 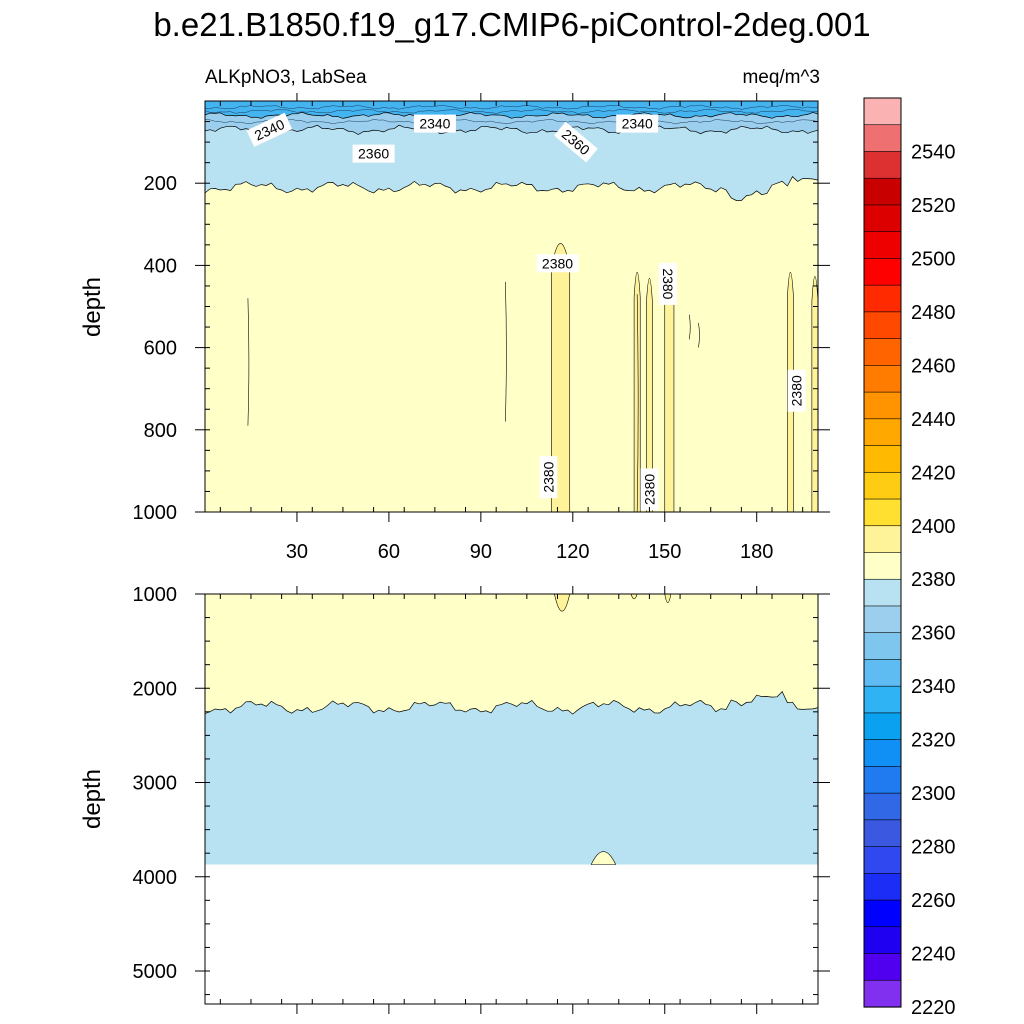 What do you see at coordinates (603, 858) in the screenshot?
I see `region-deep-bump` at bounding box center [603, 858].